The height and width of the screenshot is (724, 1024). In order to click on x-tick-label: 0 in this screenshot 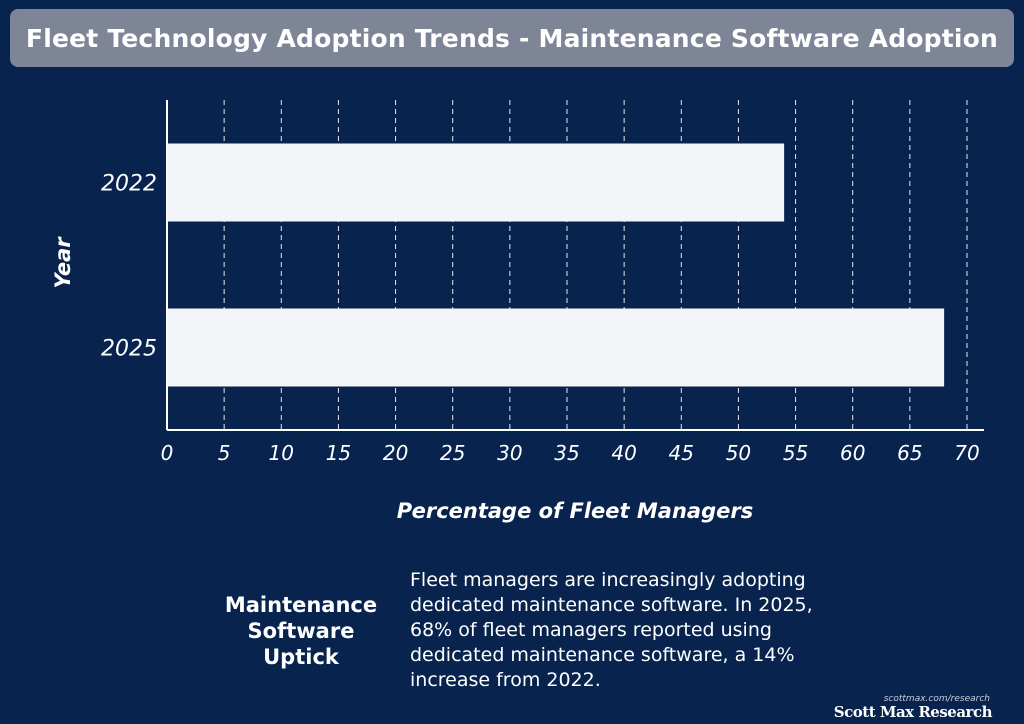, I will do `click(167, 453)`.